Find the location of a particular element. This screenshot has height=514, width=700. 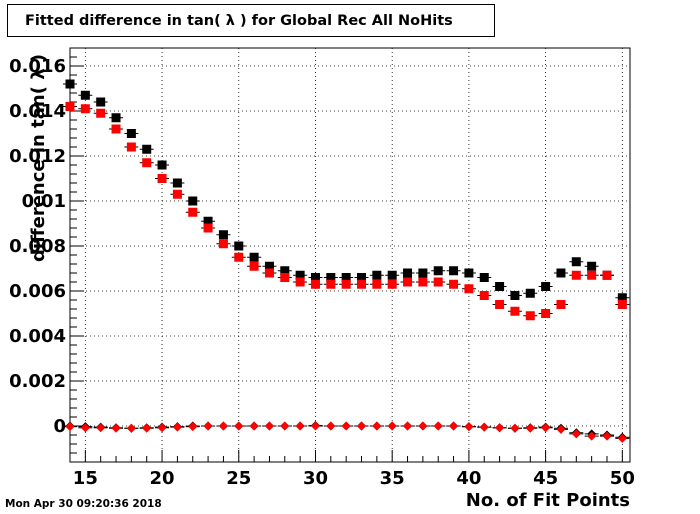

y-tick-label: 0.012 is located at coordinates (37, 156).